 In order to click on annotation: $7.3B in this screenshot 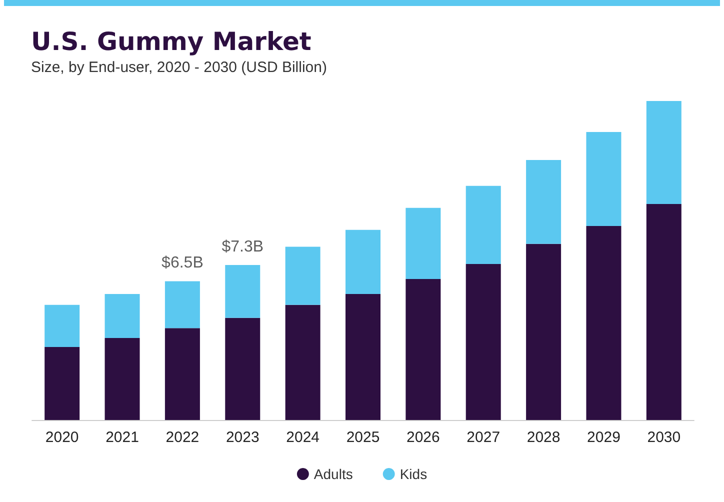, I will do `click(243, 247)`.